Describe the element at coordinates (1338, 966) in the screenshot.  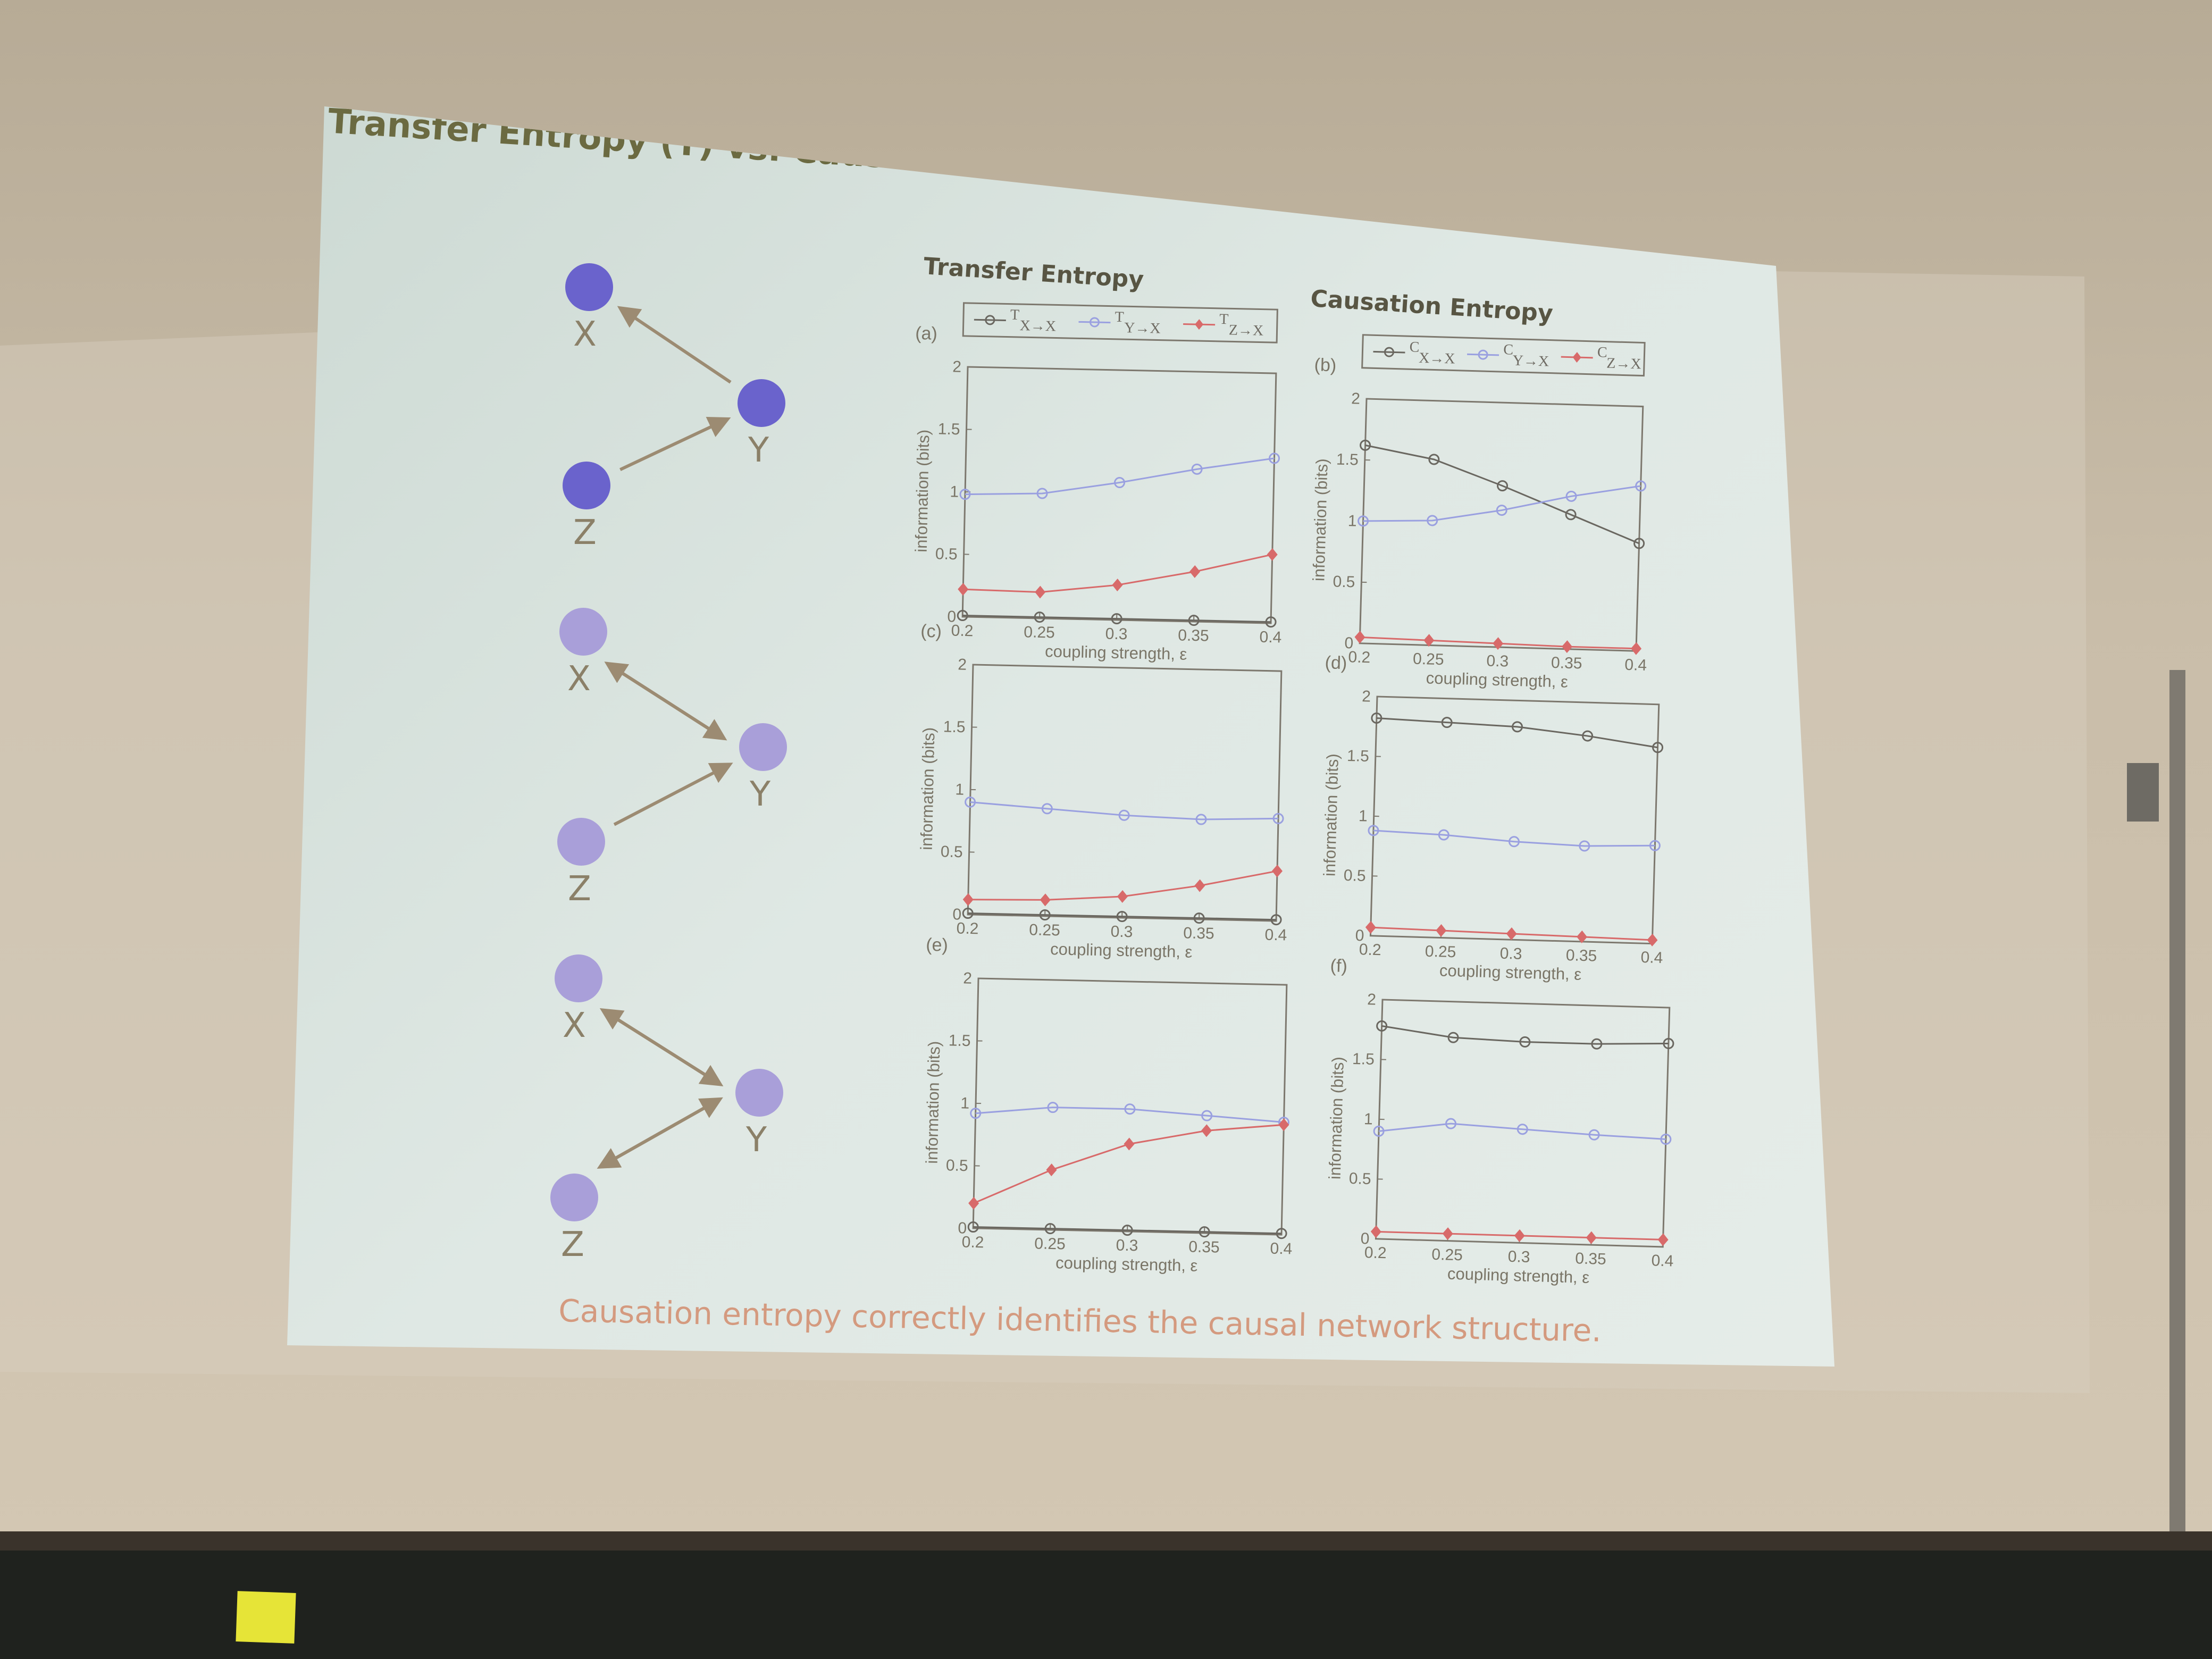
I see `panel-label: (f)` at that location.